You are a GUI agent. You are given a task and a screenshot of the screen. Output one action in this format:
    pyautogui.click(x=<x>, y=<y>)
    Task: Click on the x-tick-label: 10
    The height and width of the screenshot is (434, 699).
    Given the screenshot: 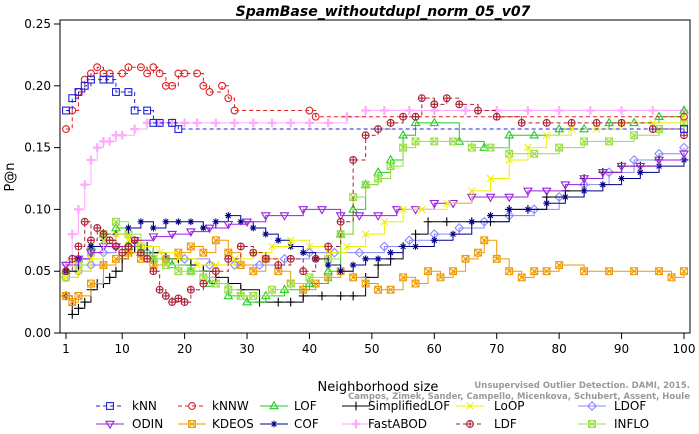 What is the action you would take?
    pyautogui.click(x=122, y=349)
    